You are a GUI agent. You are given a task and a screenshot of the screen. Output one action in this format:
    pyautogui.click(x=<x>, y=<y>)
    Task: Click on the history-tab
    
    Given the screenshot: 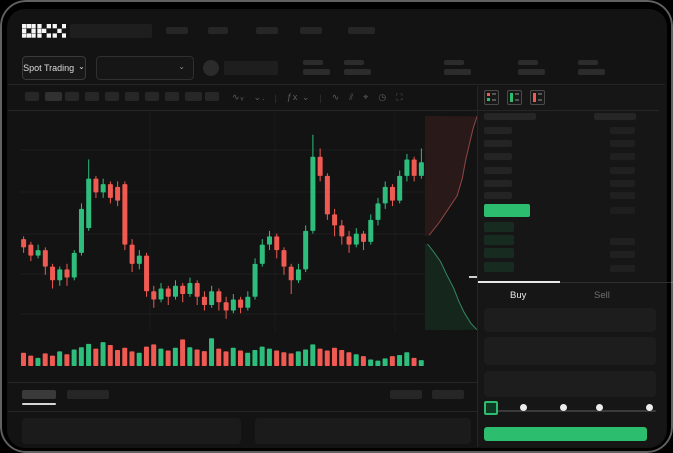 What is the action you would take?
    pyautogui.click(x=88, y=394)
    